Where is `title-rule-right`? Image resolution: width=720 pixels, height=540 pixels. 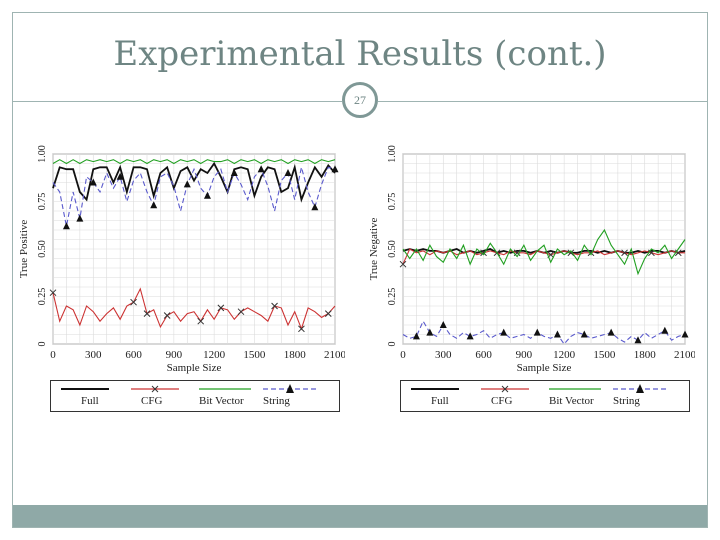 title-rule-right is located at coordinates (542, 101).